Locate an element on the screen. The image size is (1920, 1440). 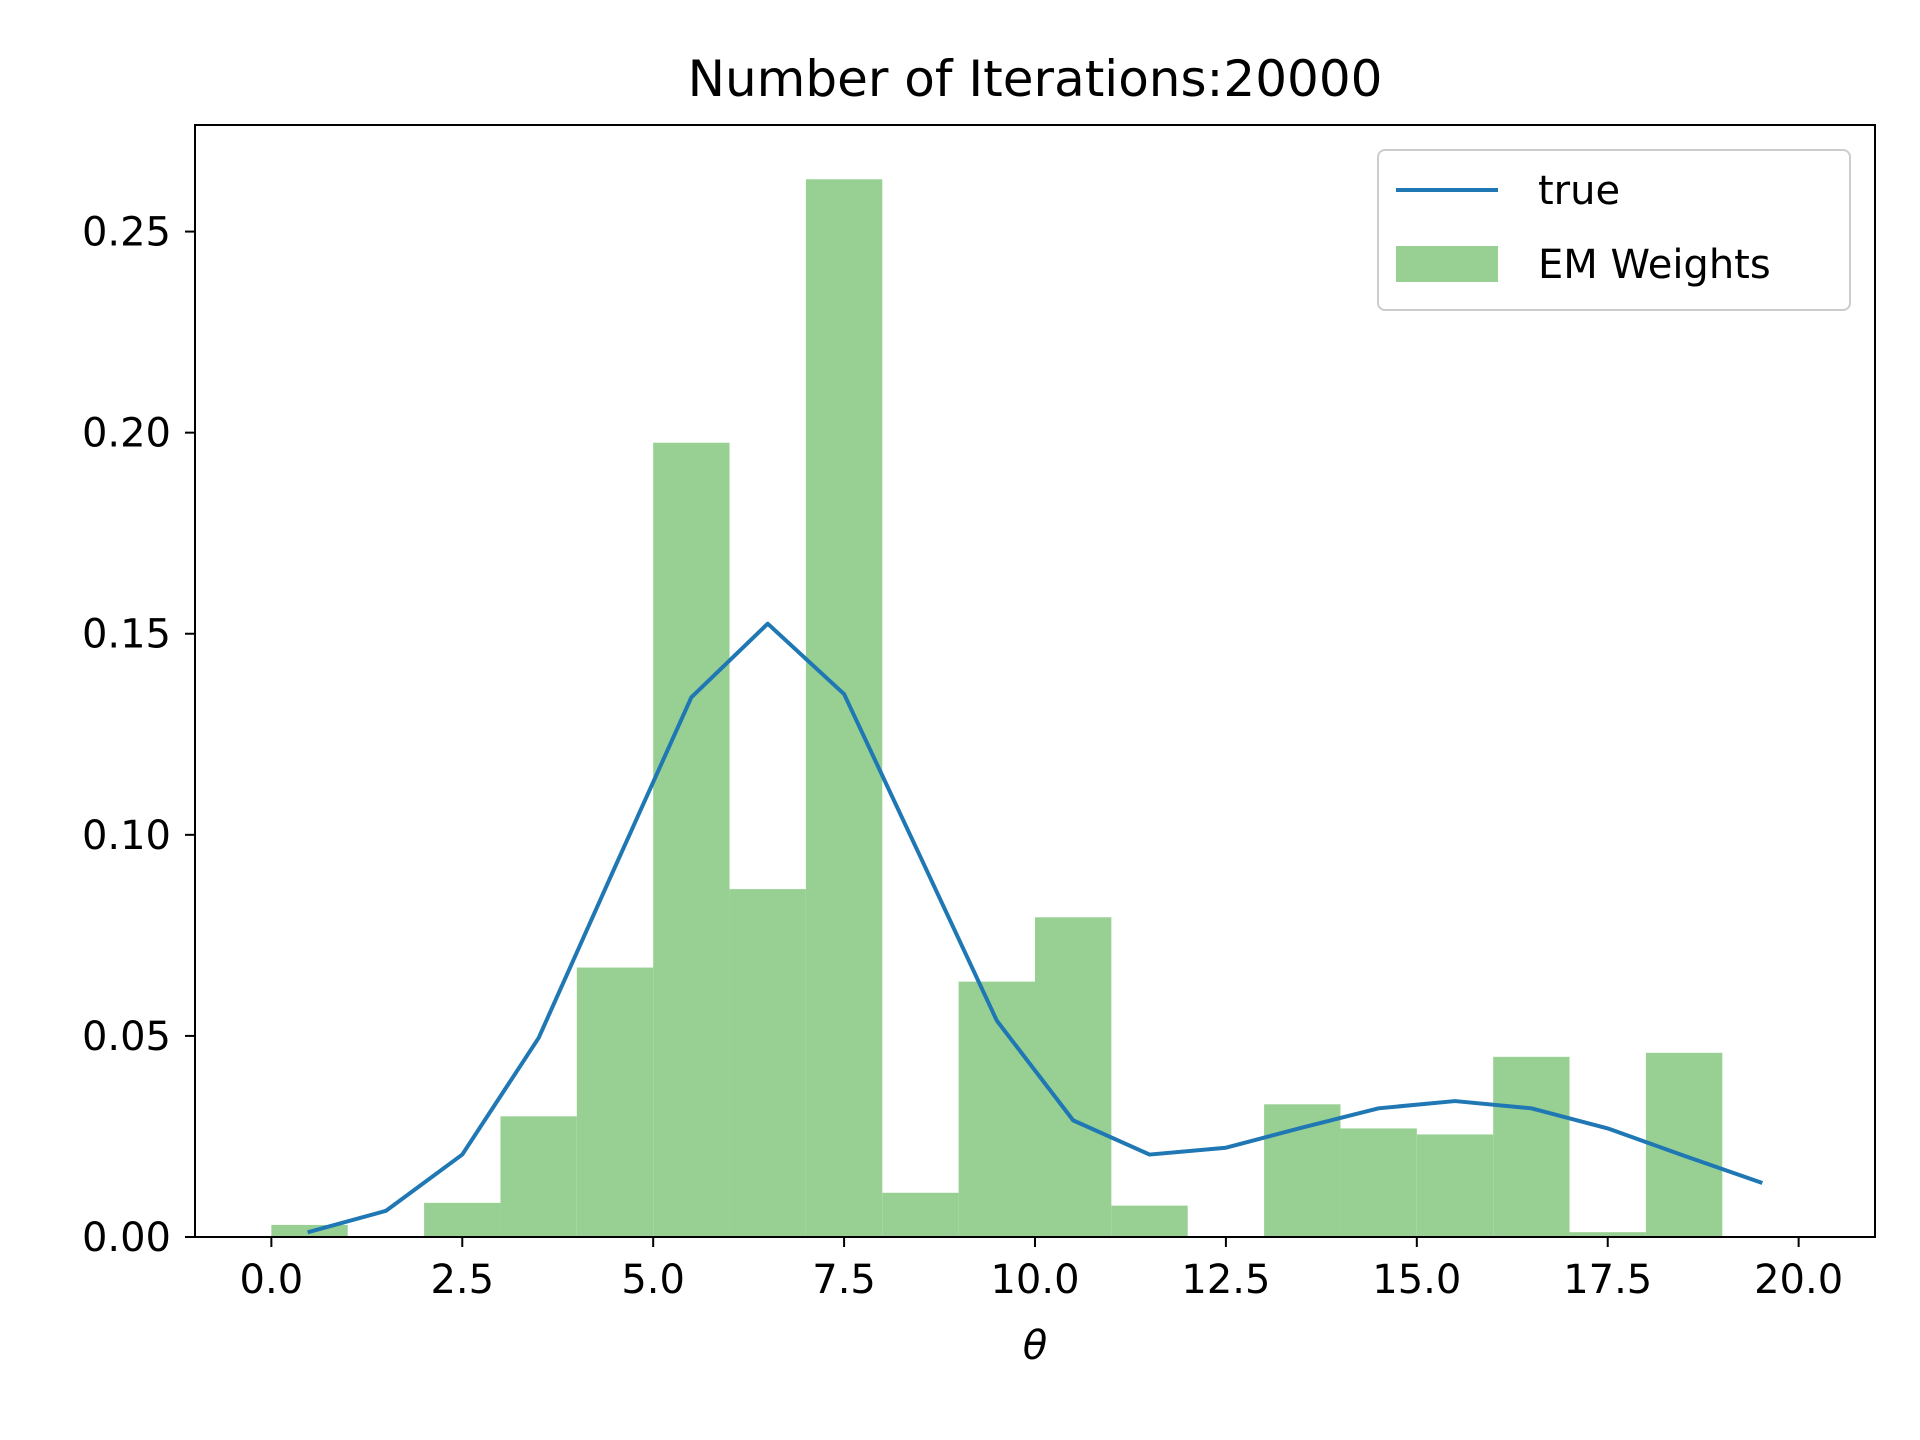
chart-title: Number of Iterations:20000 is located at coordinates (1035, 79).